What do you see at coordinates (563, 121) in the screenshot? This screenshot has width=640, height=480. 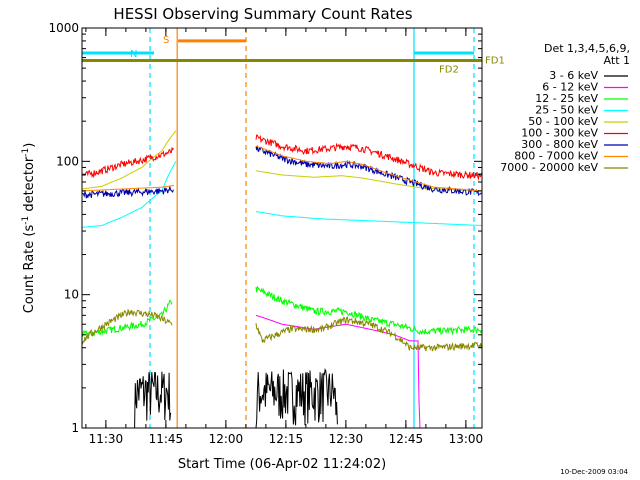 I see `legend-label: 50 - 100 keV` at bounding box center [563, 121].